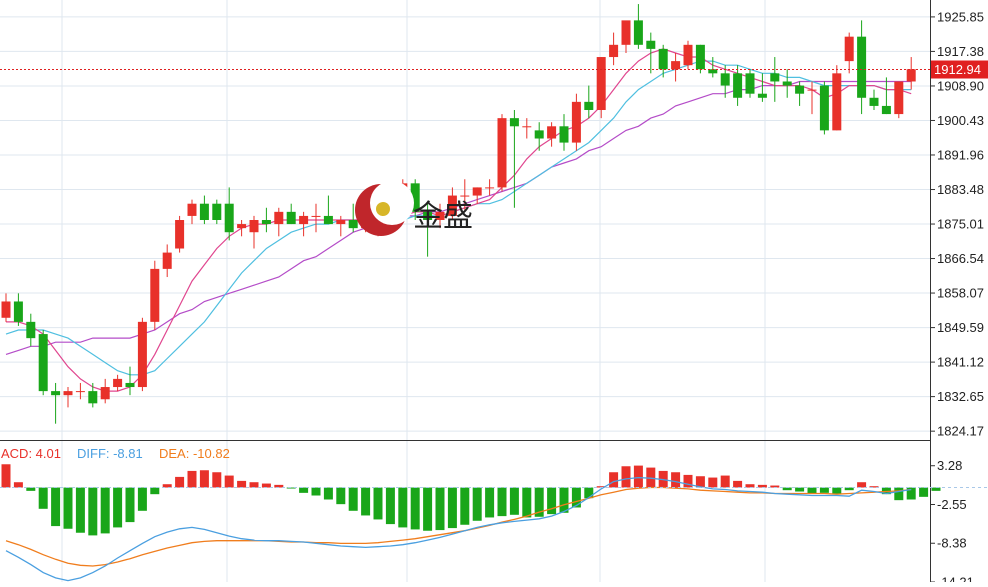 Image resolution: width=988 pixels, height=587 pixels. I want to click on dea-line, so click(458, 526).